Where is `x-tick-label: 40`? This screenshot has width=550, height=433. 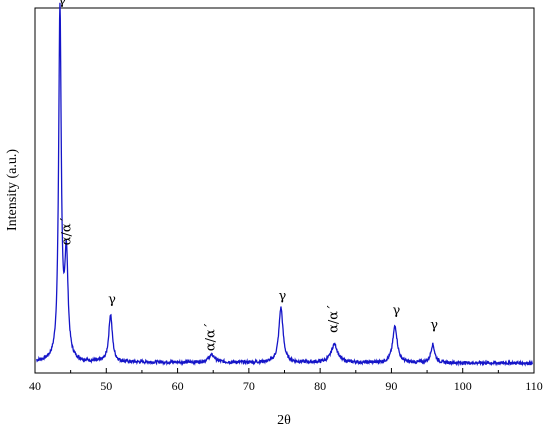 x-tick-label: 40 is located at coordinates (35, 386).